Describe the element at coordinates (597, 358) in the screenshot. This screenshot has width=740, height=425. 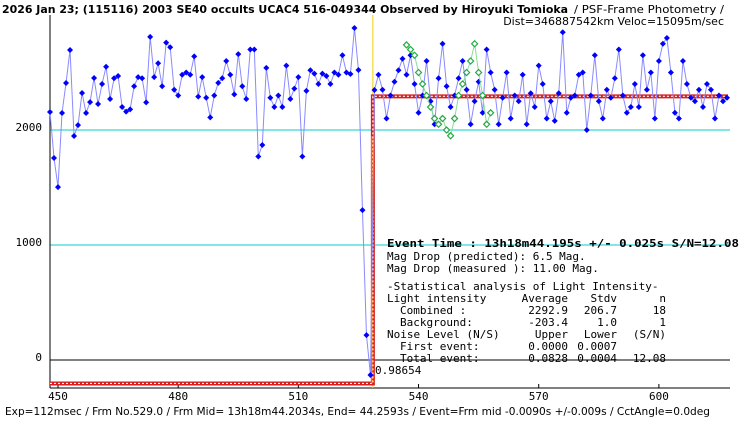
I see `stats-cell: 0.0004` at that location.